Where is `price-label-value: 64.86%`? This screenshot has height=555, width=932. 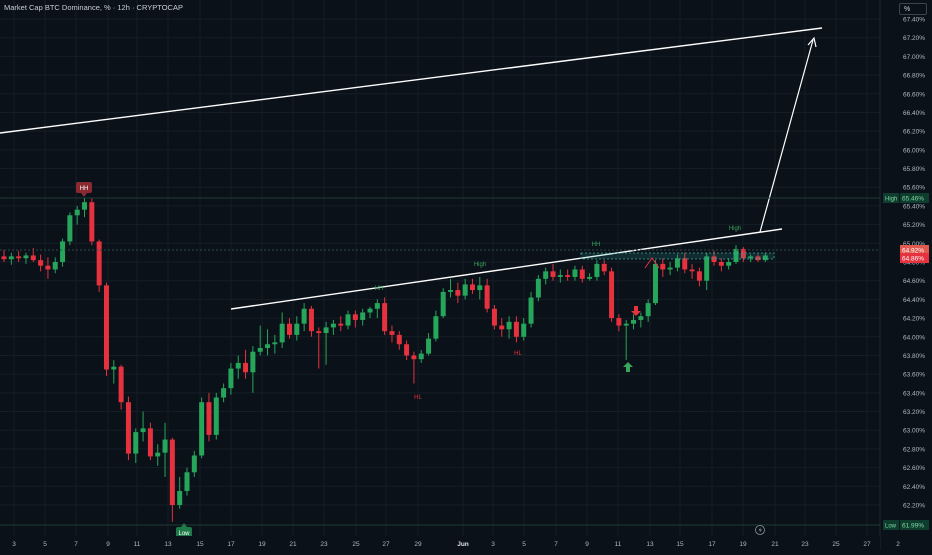 price-label-value: 64.86% is located at coordinates (913, 259).